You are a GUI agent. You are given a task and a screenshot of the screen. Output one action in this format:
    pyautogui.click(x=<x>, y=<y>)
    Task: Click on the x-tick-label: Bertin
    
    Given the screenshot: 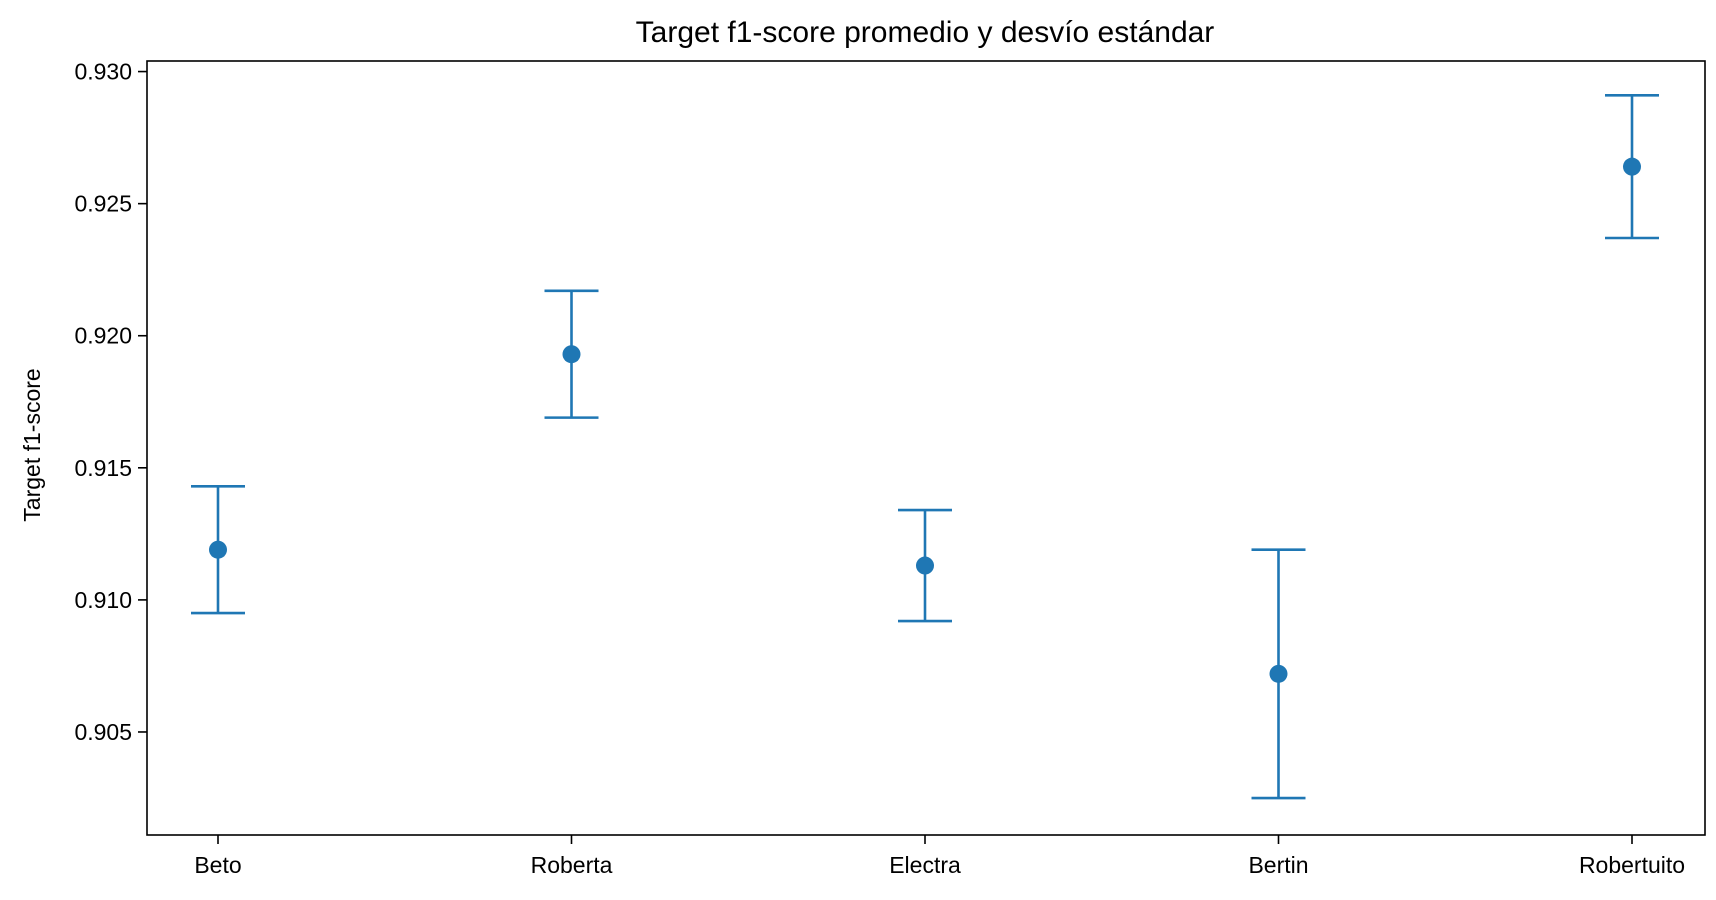 What is the action you would take?
    pyautogui.click(x=1278, y=865)
    